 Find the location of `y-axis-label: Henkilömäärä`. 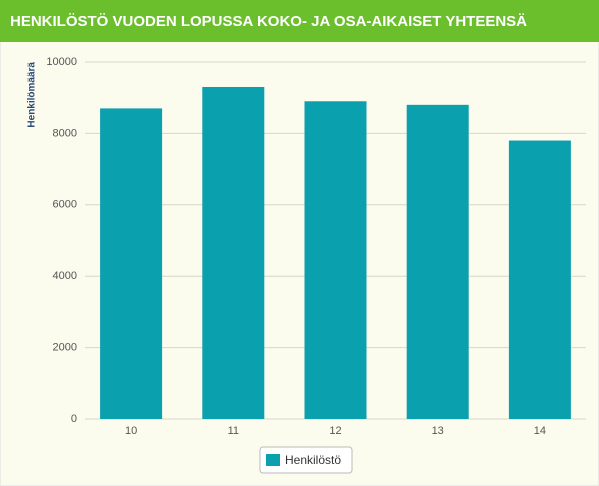

y-axis-label: Henkilömäärä is located at coordinates (32, 95).